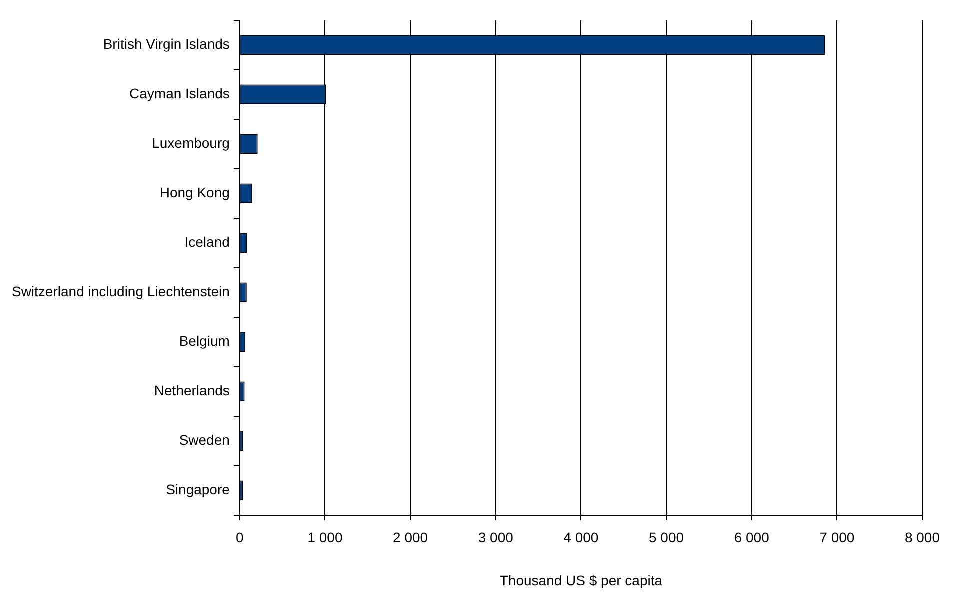 Image resolution: width=958 pixels, height=602 pixels. I want to click on y-tick-label: Luxembourg, so click(191, 143).